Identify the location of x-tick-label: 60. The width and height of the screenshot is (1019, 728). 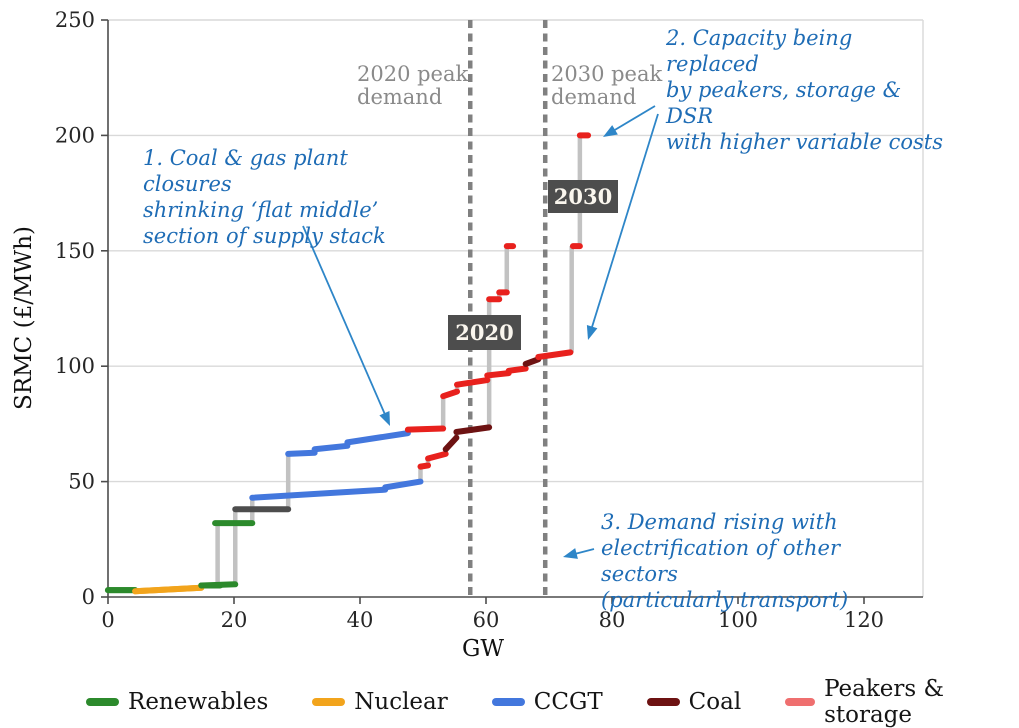
(486, 620).